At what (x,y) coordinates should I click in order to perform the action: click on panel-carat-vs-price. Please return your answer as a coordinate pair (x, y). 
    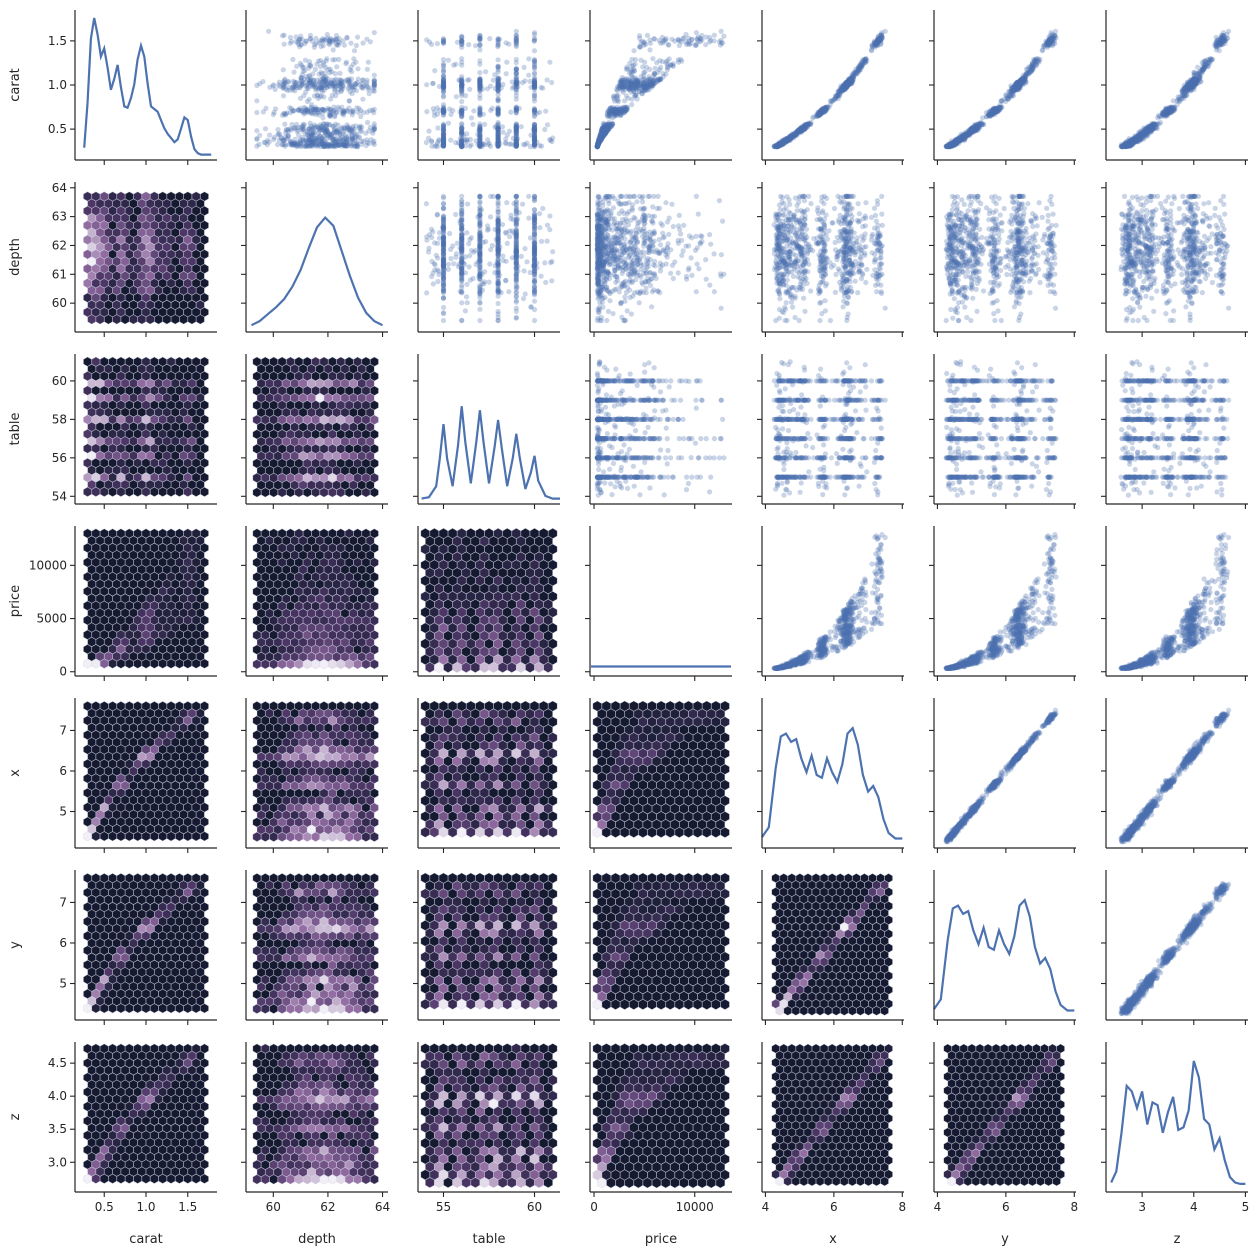
    Looking at the image, I should click on (661, 89).